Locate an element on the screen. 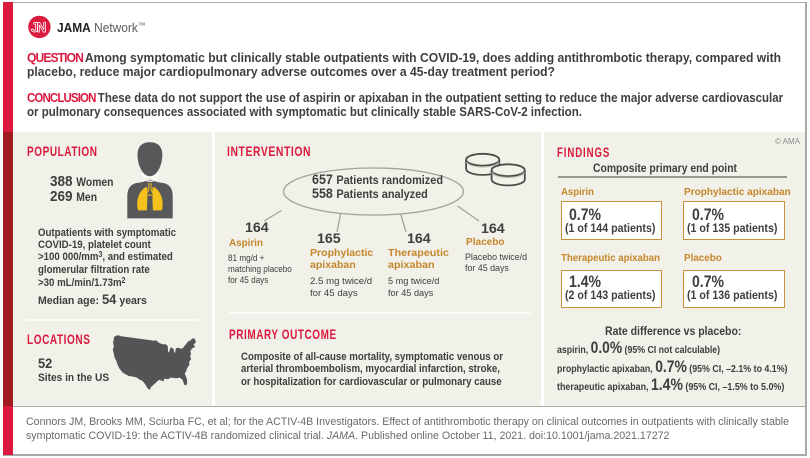 The width and height of the screenshot is (810, 458). svg-text: N is located at coordinates (42, 27).